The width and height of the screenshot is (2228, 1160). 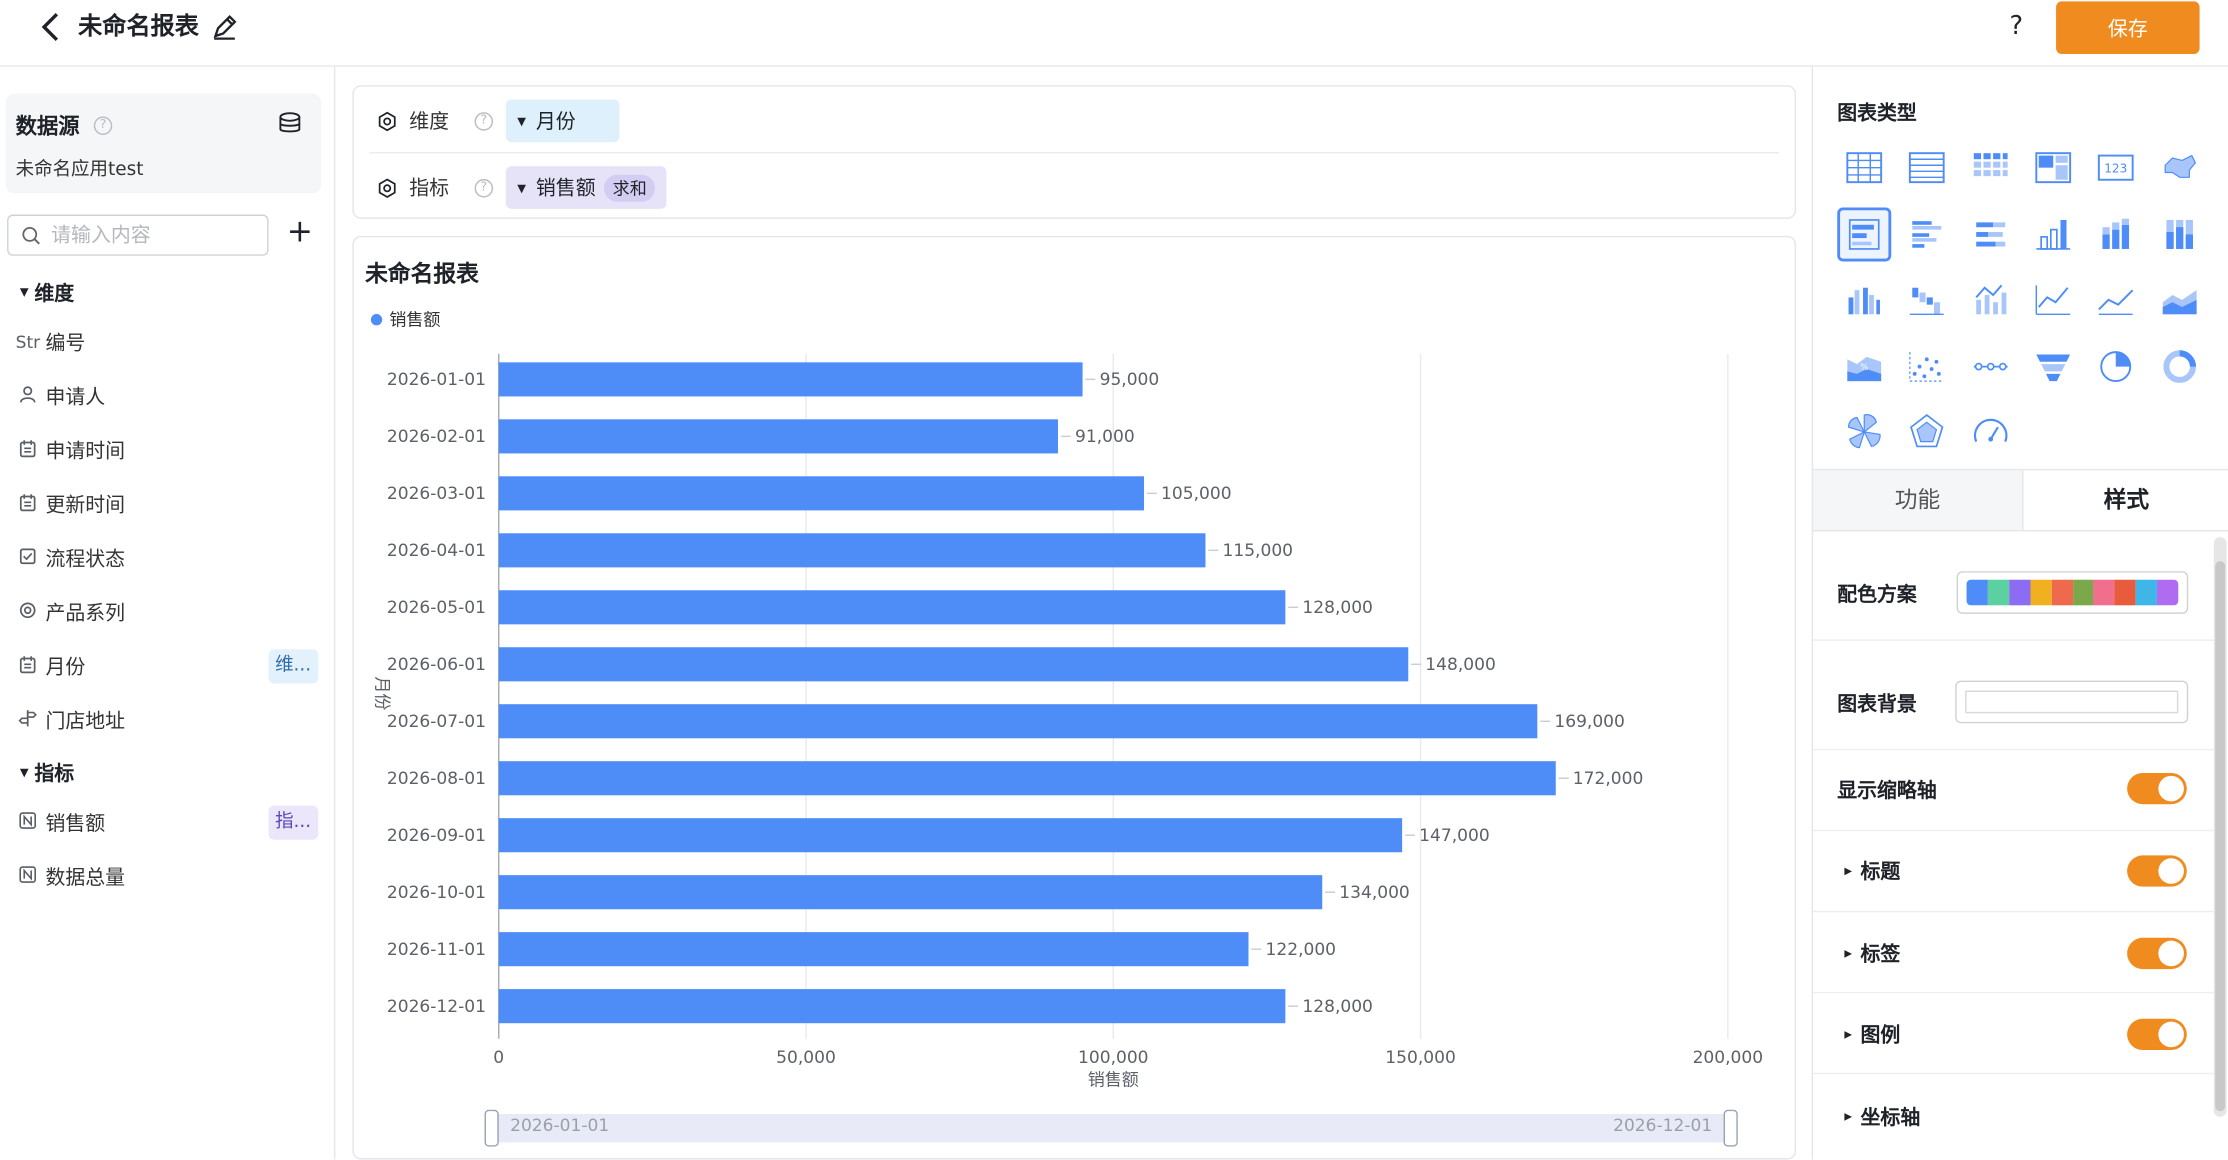 What do you see at coordinates (2116, 300) in the screenshot?
I see `area-icon` at bounding box center [2116, 300].